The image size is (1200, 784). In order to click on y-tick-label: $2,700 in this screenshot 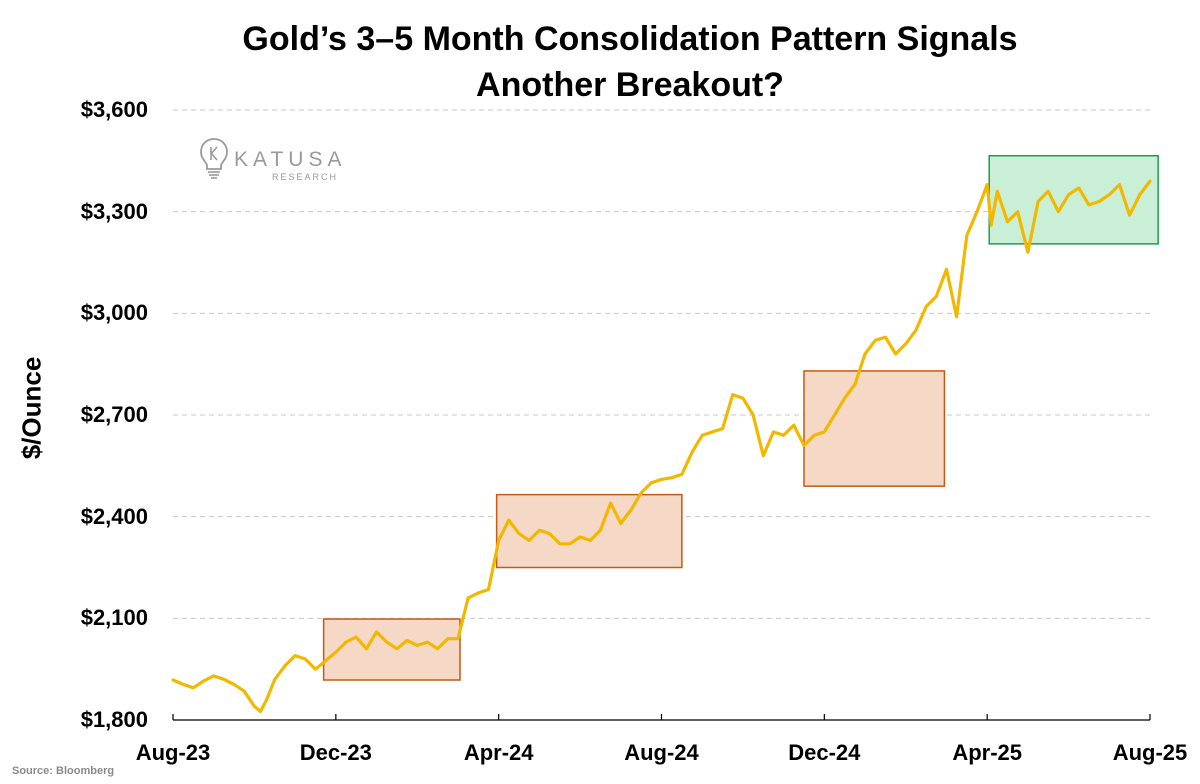, I will do `click(114, 414)`.